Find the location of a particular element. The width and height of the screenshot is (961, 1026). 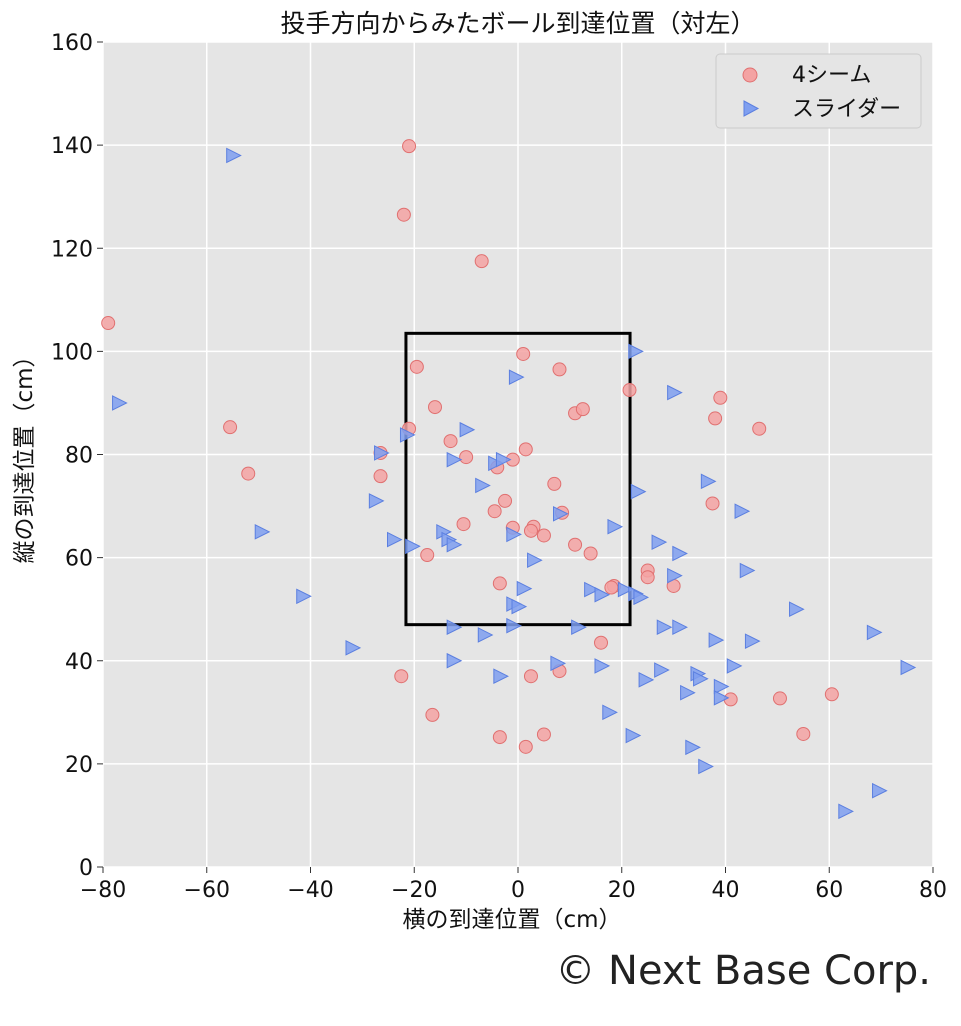

y-axis-label: 縦の到達位置（cm） is located at coordinates (25, 453).